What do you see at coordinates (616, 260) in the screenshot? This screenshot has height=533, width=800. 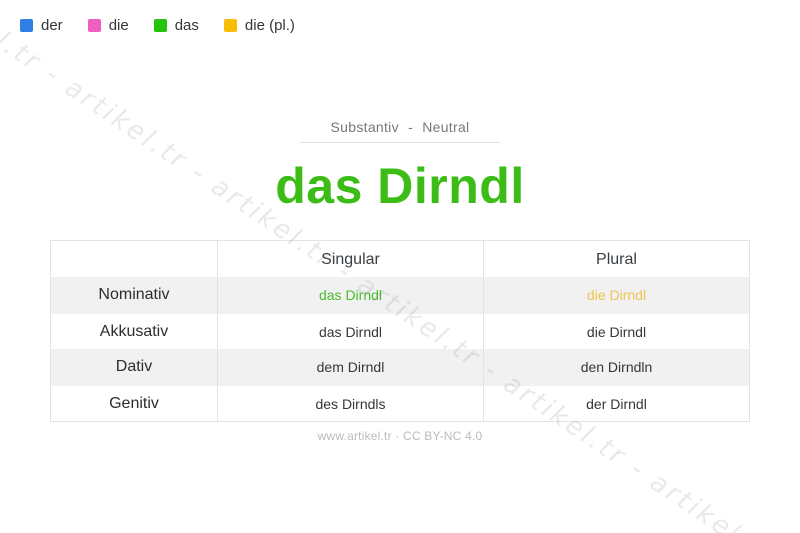 I see `table-header-plural: Plural` at bounding box center [616, 260].